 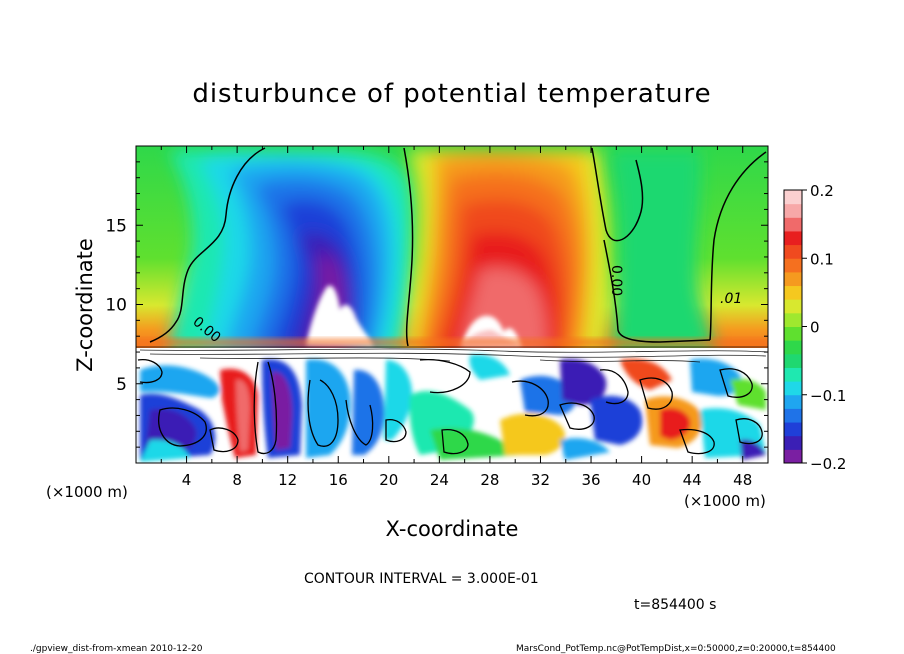 I want to click on colorbar-tick-label: 0, so click(x=815, y=328).